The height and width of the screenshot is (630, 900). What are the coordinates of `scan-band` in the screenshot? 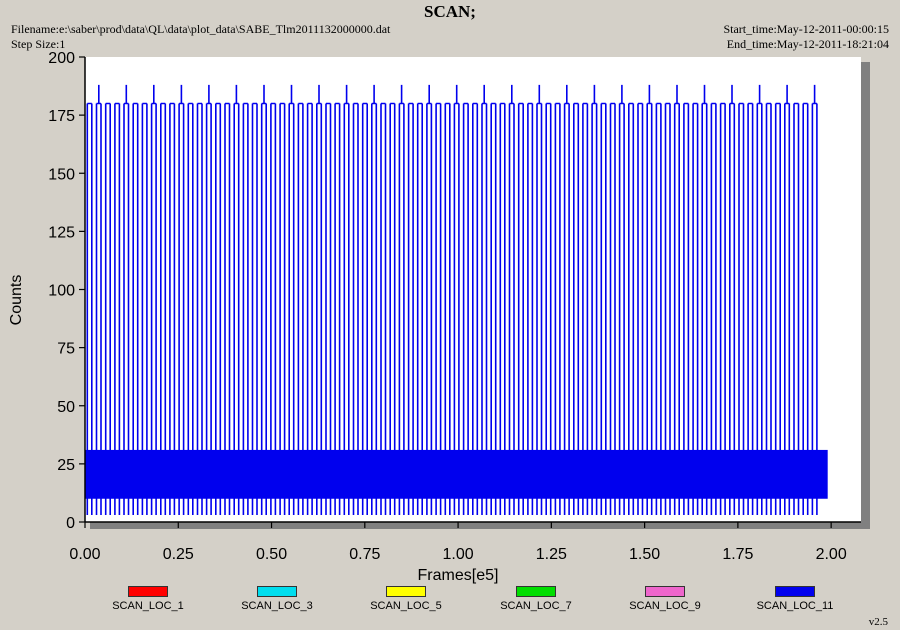 It's located at (456, 474).